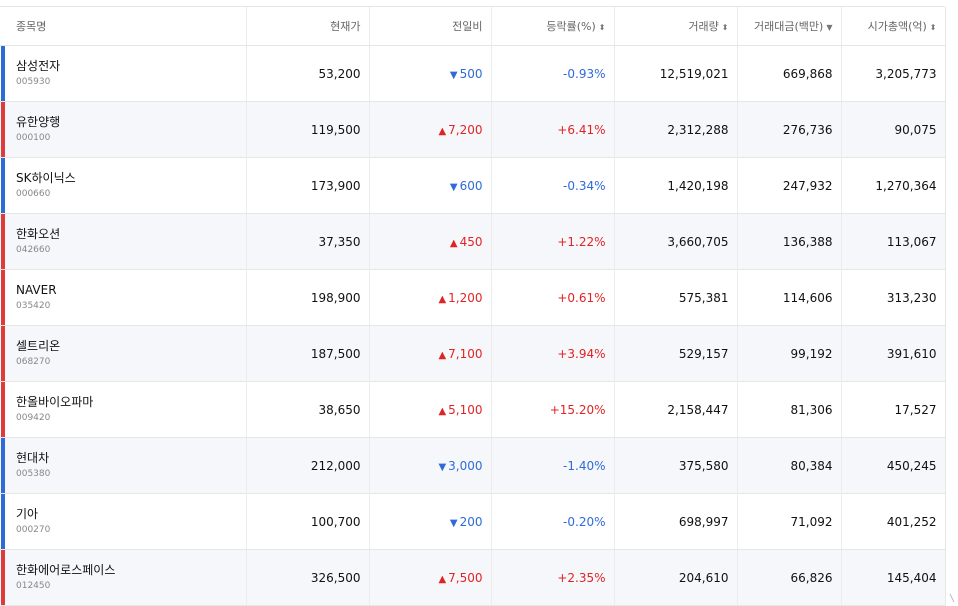  I want to click on stock-code: 000270, so click(33, 530).